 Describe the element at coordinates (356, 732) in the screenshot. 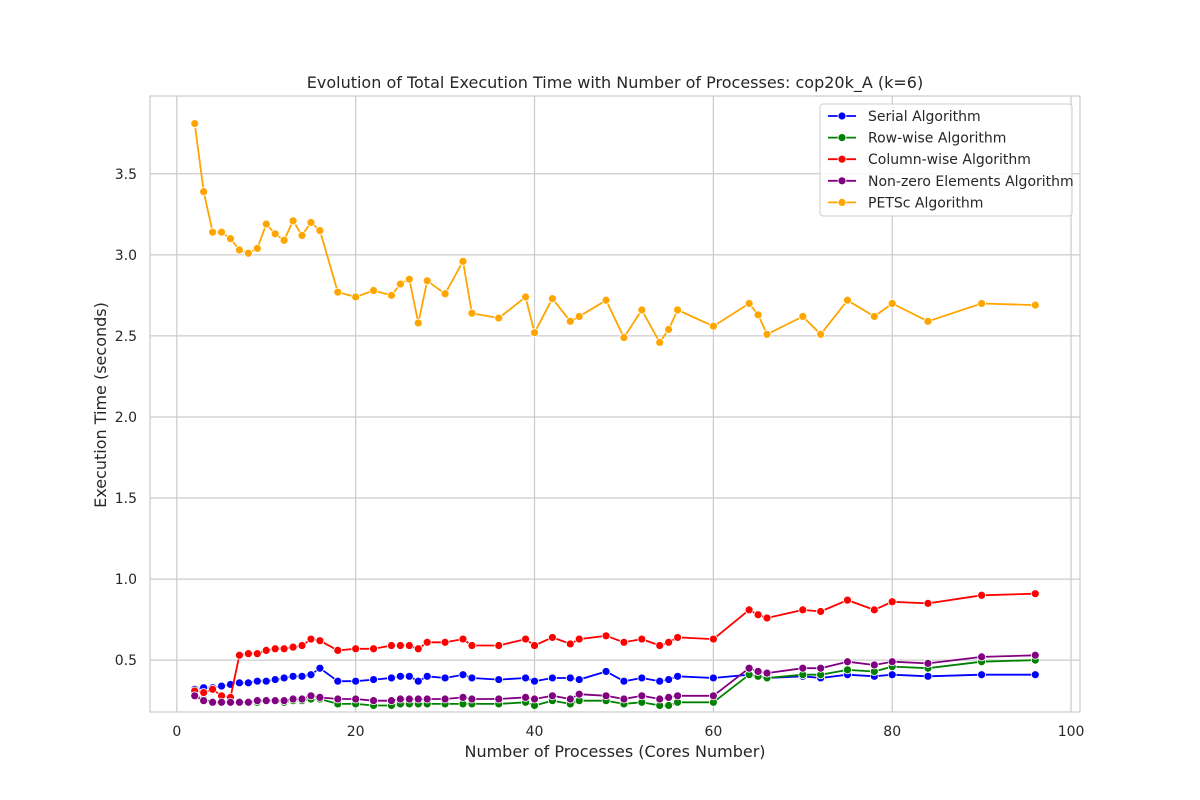

I see `x-tick-label: 20` at that location.